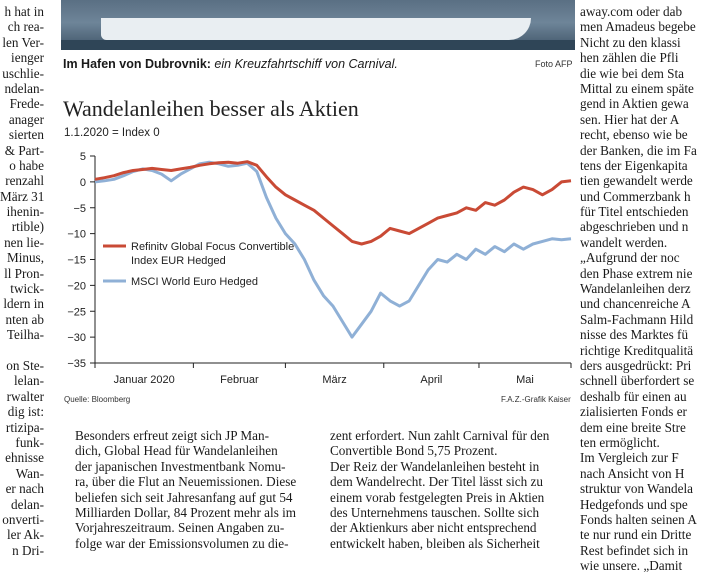 The height and width of the screenshot is (573, 722). What do you see at coordinates (24, 181) in the screenshot?
I see `text-line: renzahl` at bounding box center [24, 181].